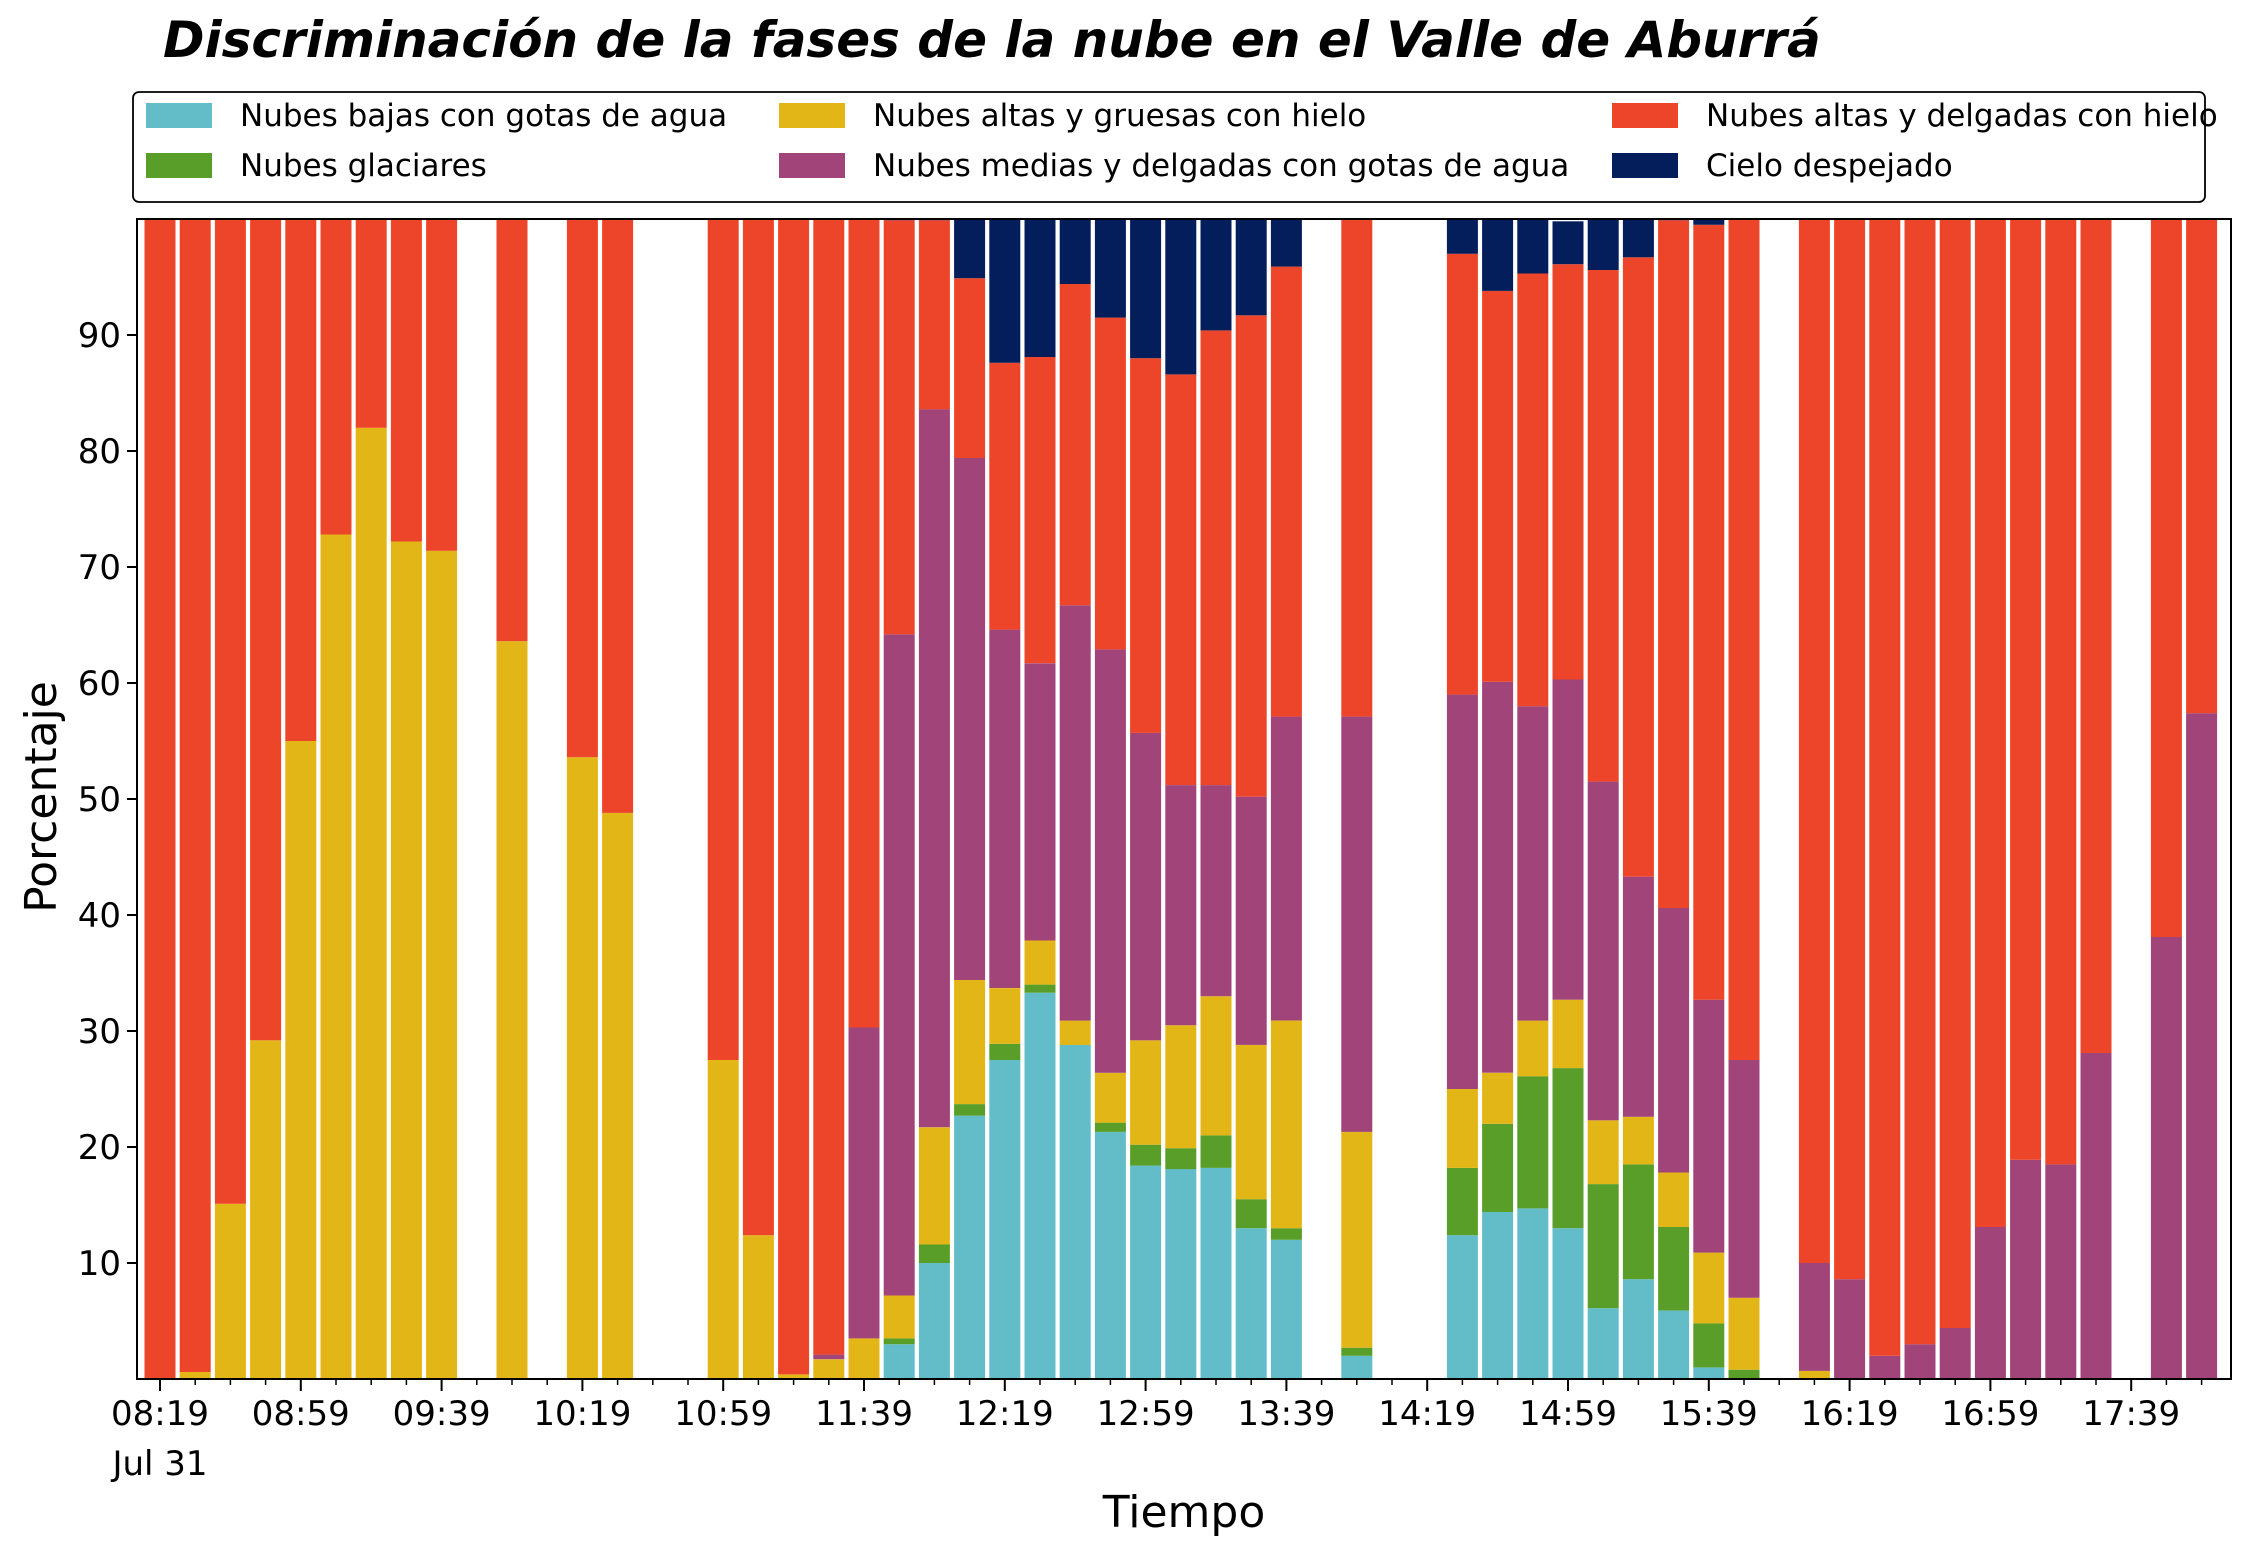  What do you see at coordinates (99, 452) in the screenshot?
I see `y-tick-label: 80` at bounding box center [99, 452].